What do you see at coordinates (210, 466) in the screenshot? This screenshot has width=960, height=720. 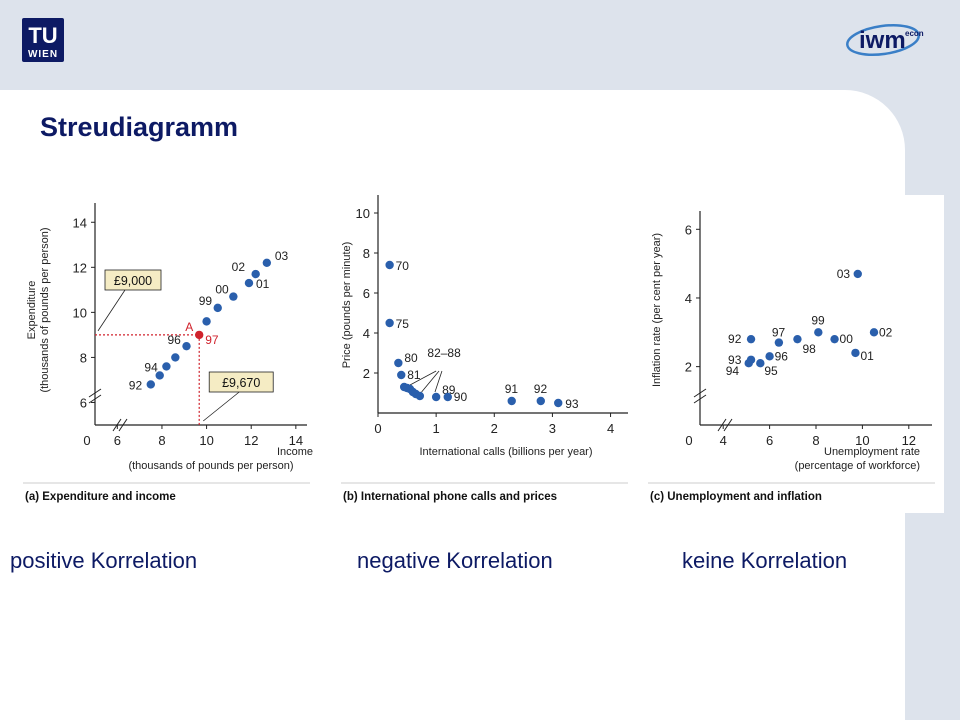 I see `x-axis-title: (thousands of pounds per person)` at bounding box center [210, 466].